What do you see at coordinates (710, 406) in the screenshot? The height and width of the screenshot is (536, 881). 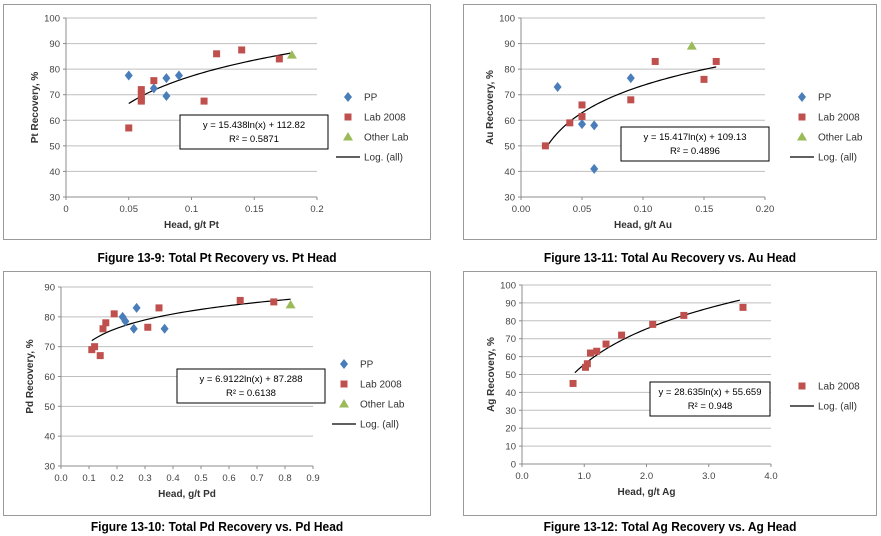 I see `r-squared-value: R² = 0.948` at bounding box center [710, 406].